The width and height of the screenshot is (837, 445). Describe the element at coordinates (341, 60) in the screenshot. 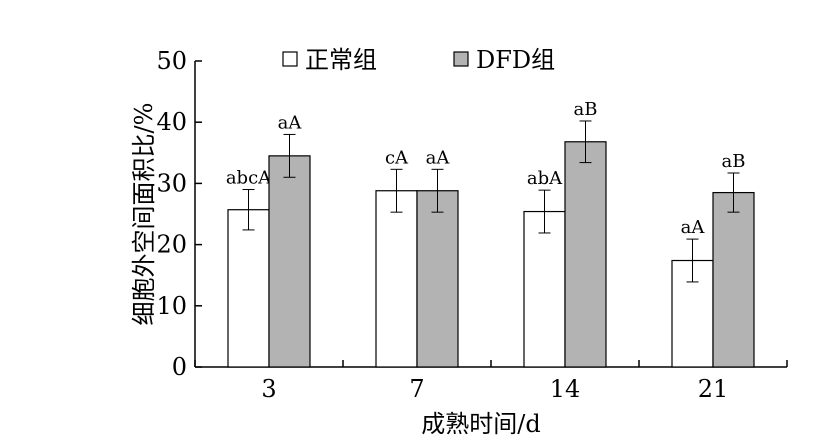

I see `legend-label: 正常组` at that location.